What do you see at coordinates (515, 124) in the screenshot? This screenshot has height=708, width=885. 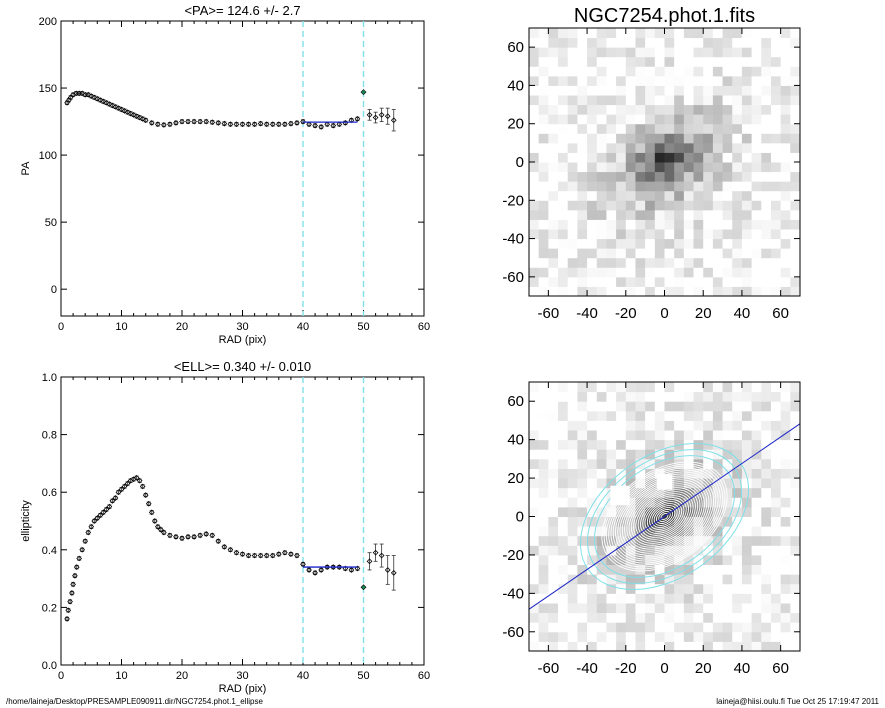 I see `y-tick-label: 20` at bounding box center [515, 124].